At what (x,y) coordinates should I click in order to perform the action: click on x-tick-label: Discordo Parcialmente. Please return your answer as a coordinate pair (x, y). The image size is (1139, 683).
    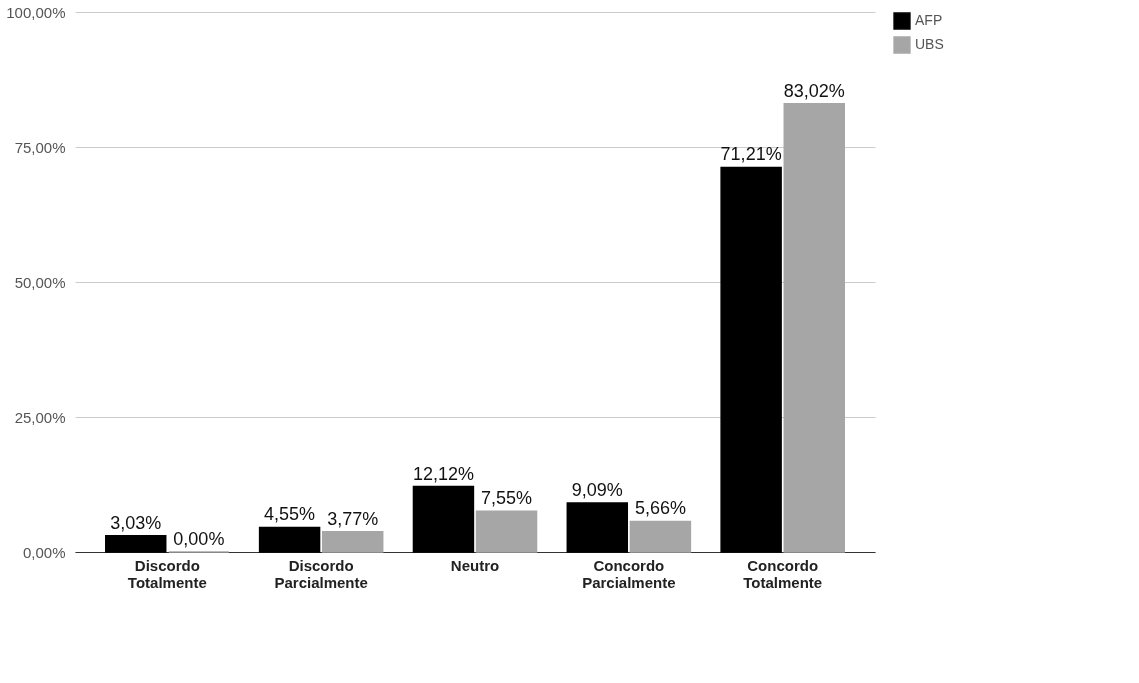
    Looking at the image, I should click on (321, 573).